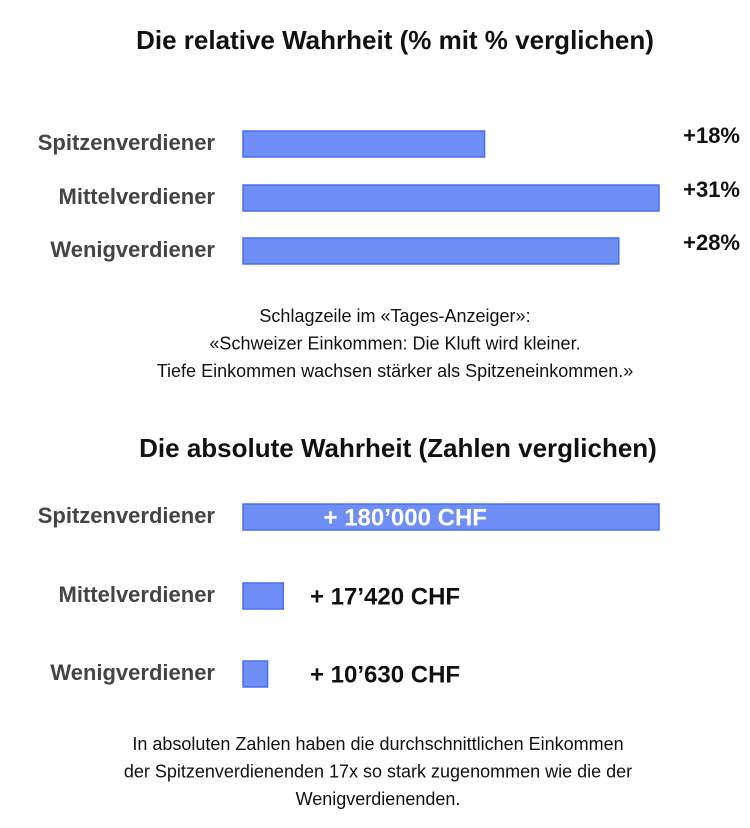 This screenshot has height=828, width=750. Describe the element at coordinates (711, 189) in the screenshot. I see `value-label: +31%` at that location.